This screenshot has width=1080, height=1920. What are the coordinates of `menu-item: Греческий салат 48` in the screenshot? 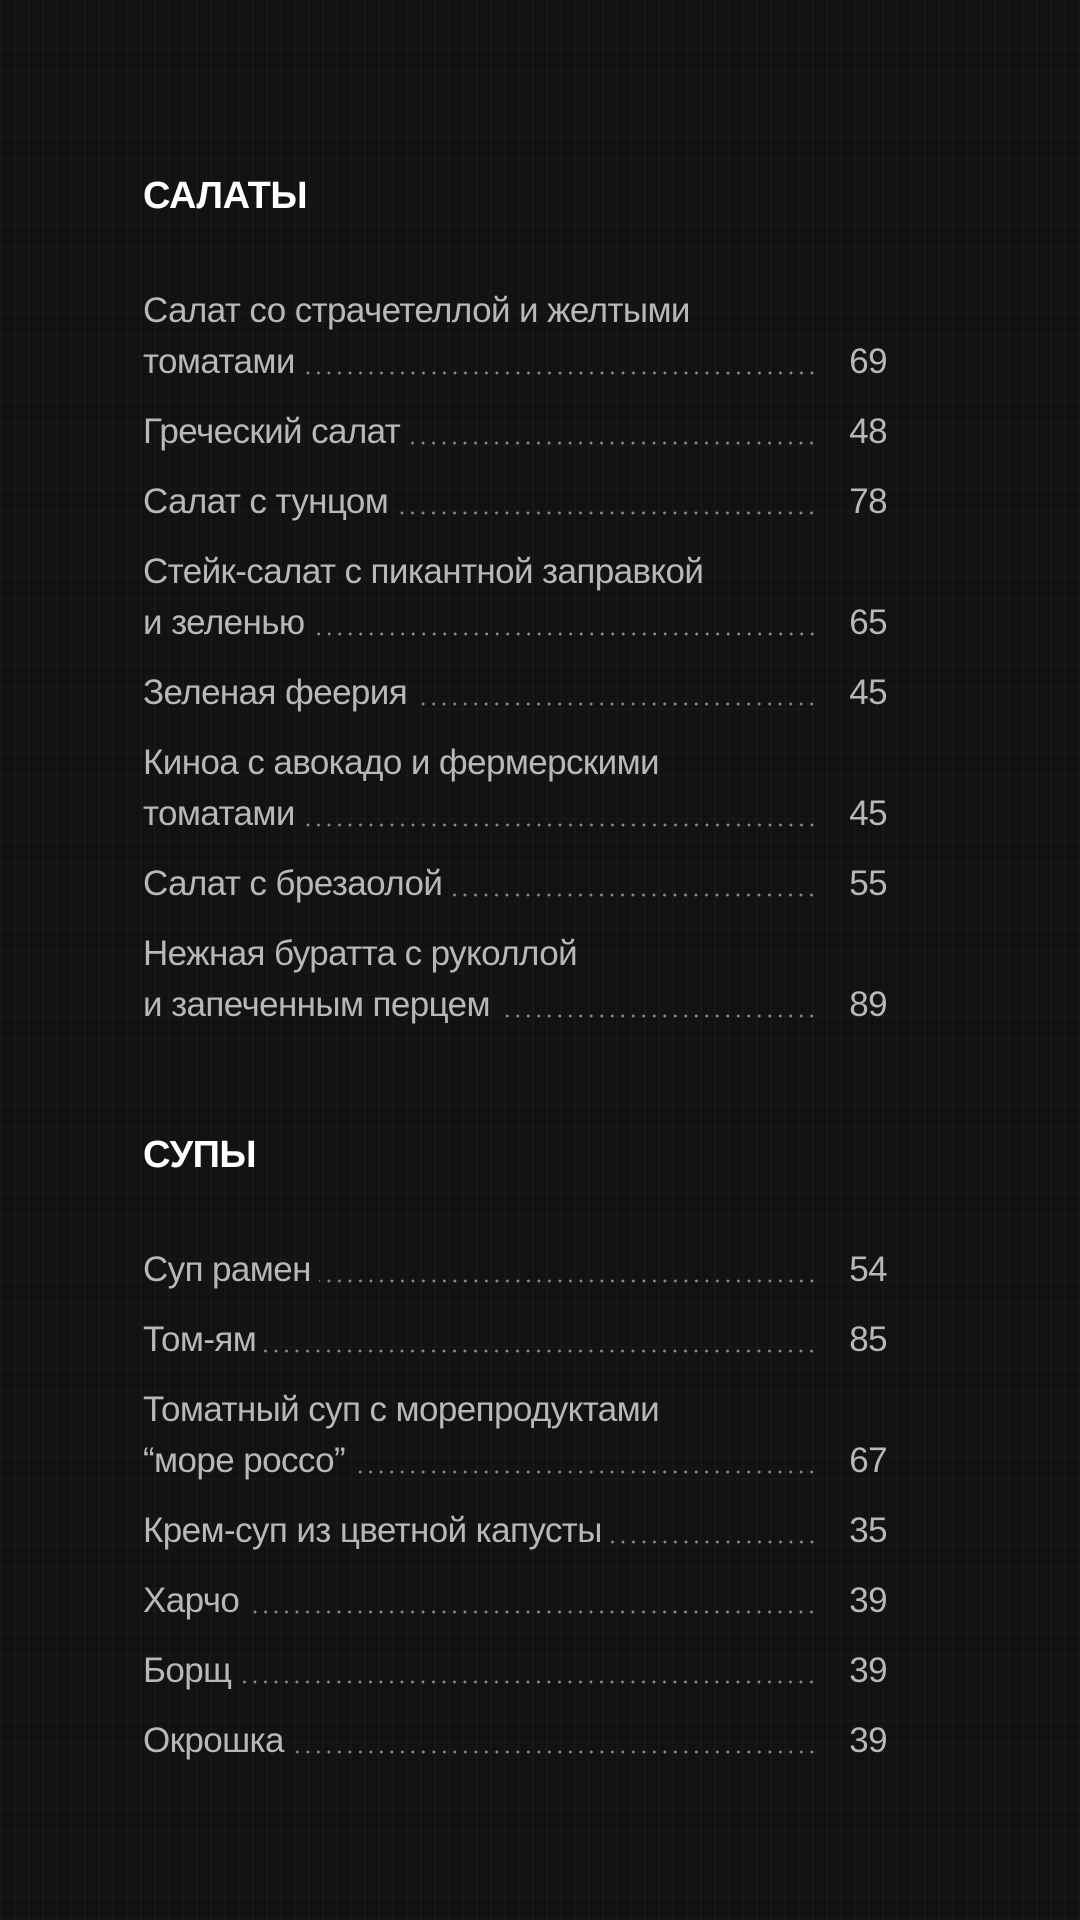 It's located at (515, 431).